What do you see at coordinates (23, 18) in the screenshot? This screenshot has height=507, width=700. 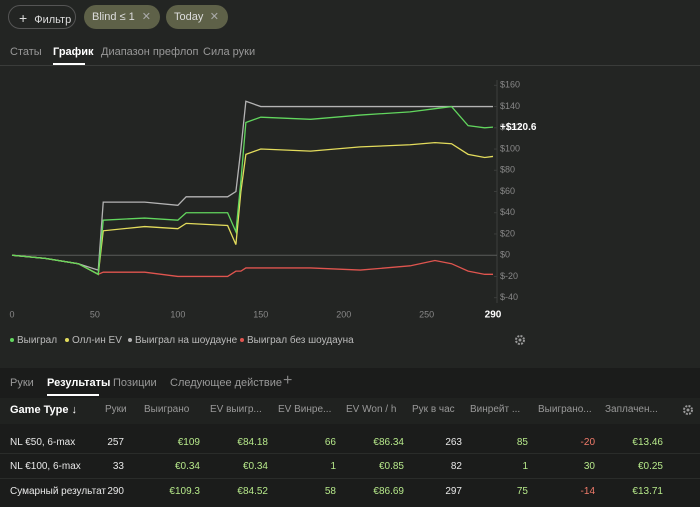 I see `plus-icon: +` at bounding box center [23, 18].